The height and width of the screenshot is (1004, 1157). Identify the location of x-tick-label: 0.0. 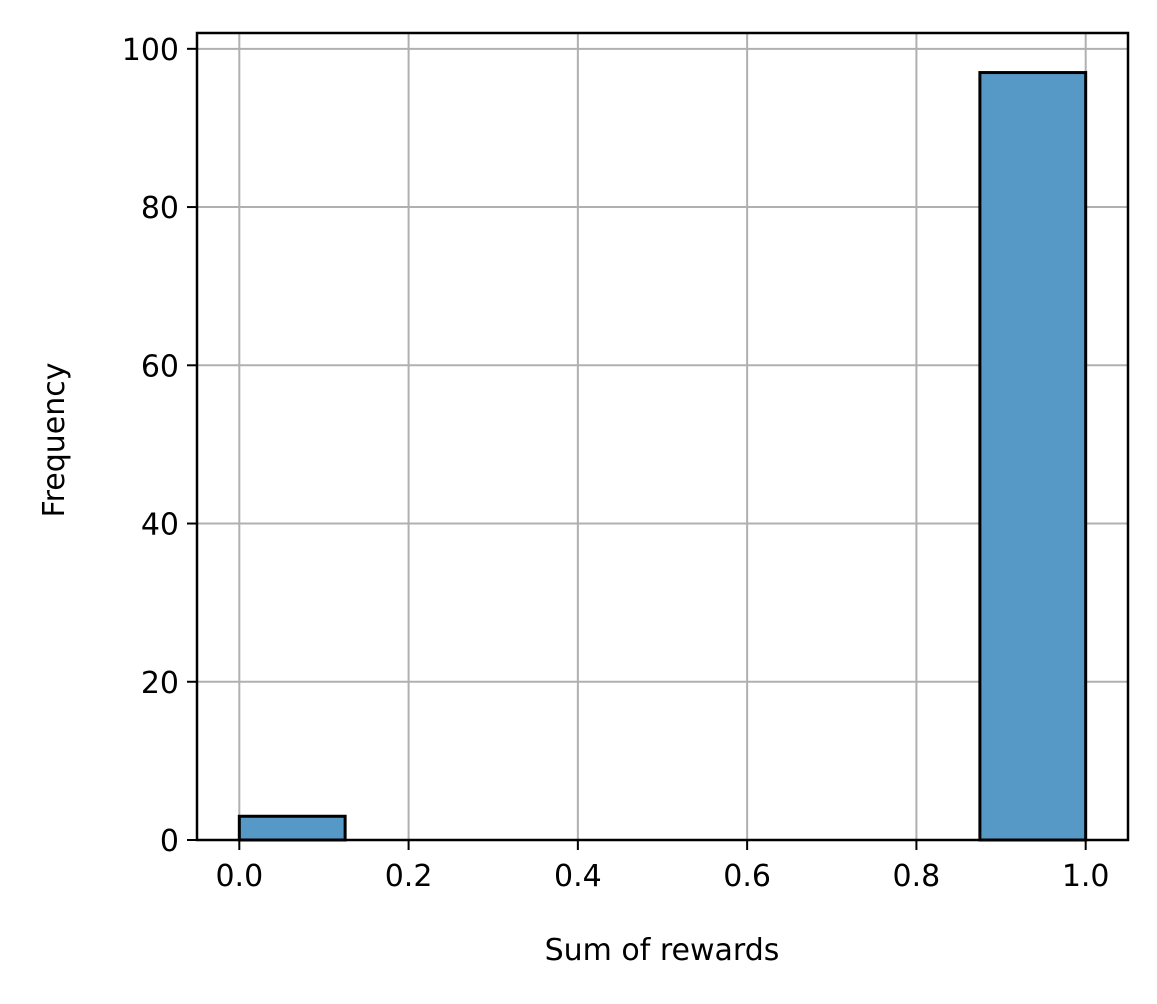
(239, 876).